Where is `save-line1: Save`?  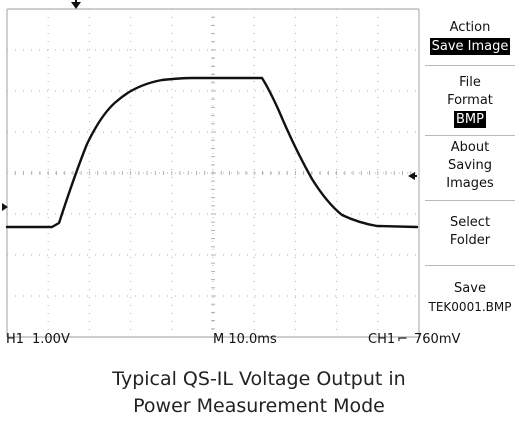 save-line1: Save is located at coordinates (470, 288).